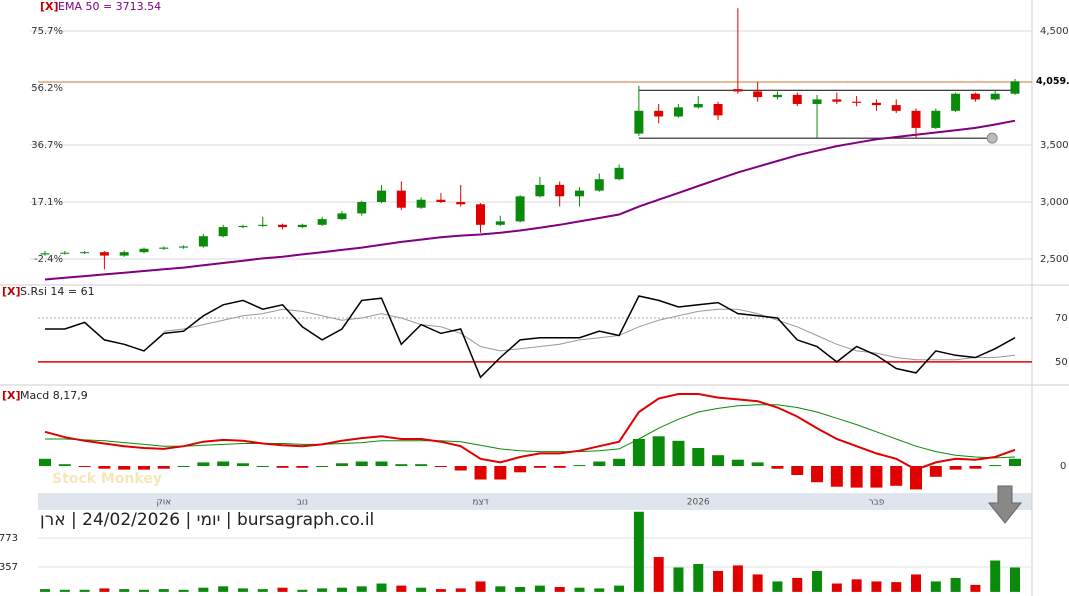 The width and height of the screenshot is (1069, 596). I want to click on y-tick-label: 70, so click(1061, 318).